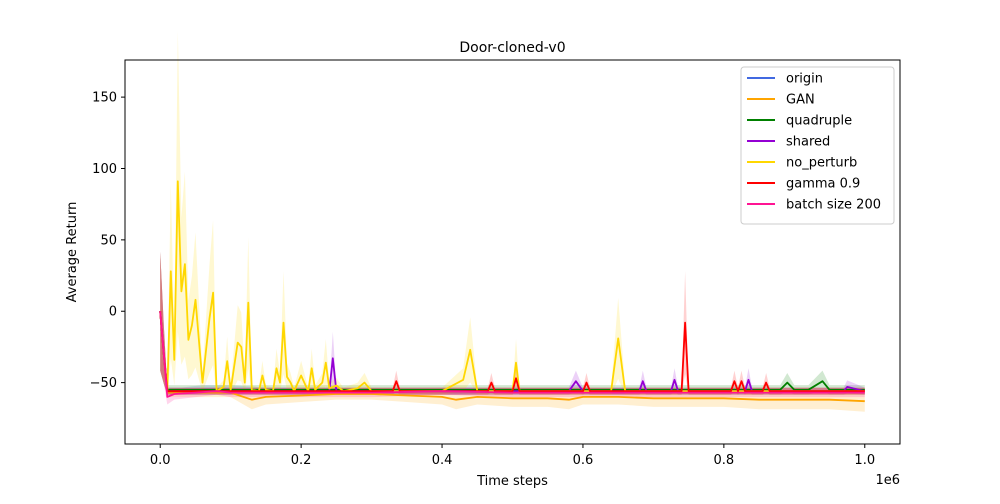 The height and width of the screenshot is (504, 1000). What do you see at coordinates (583, 460) in the screenshot?
I see `x-tick-label: 0.6` at bounding box center [583, 460].